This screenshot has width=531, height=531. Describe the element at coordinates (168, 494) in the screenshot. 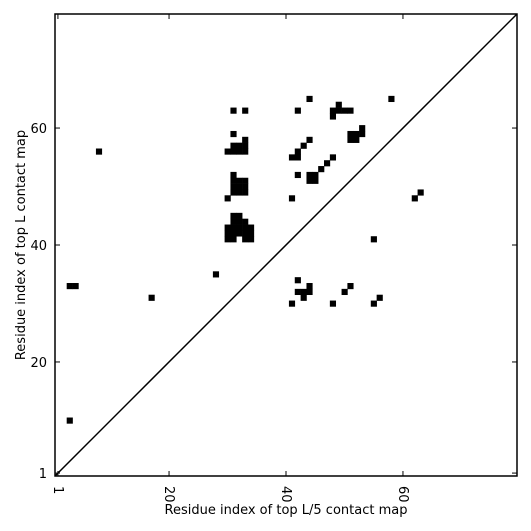

I see `x-tick-label: 20` at that location.